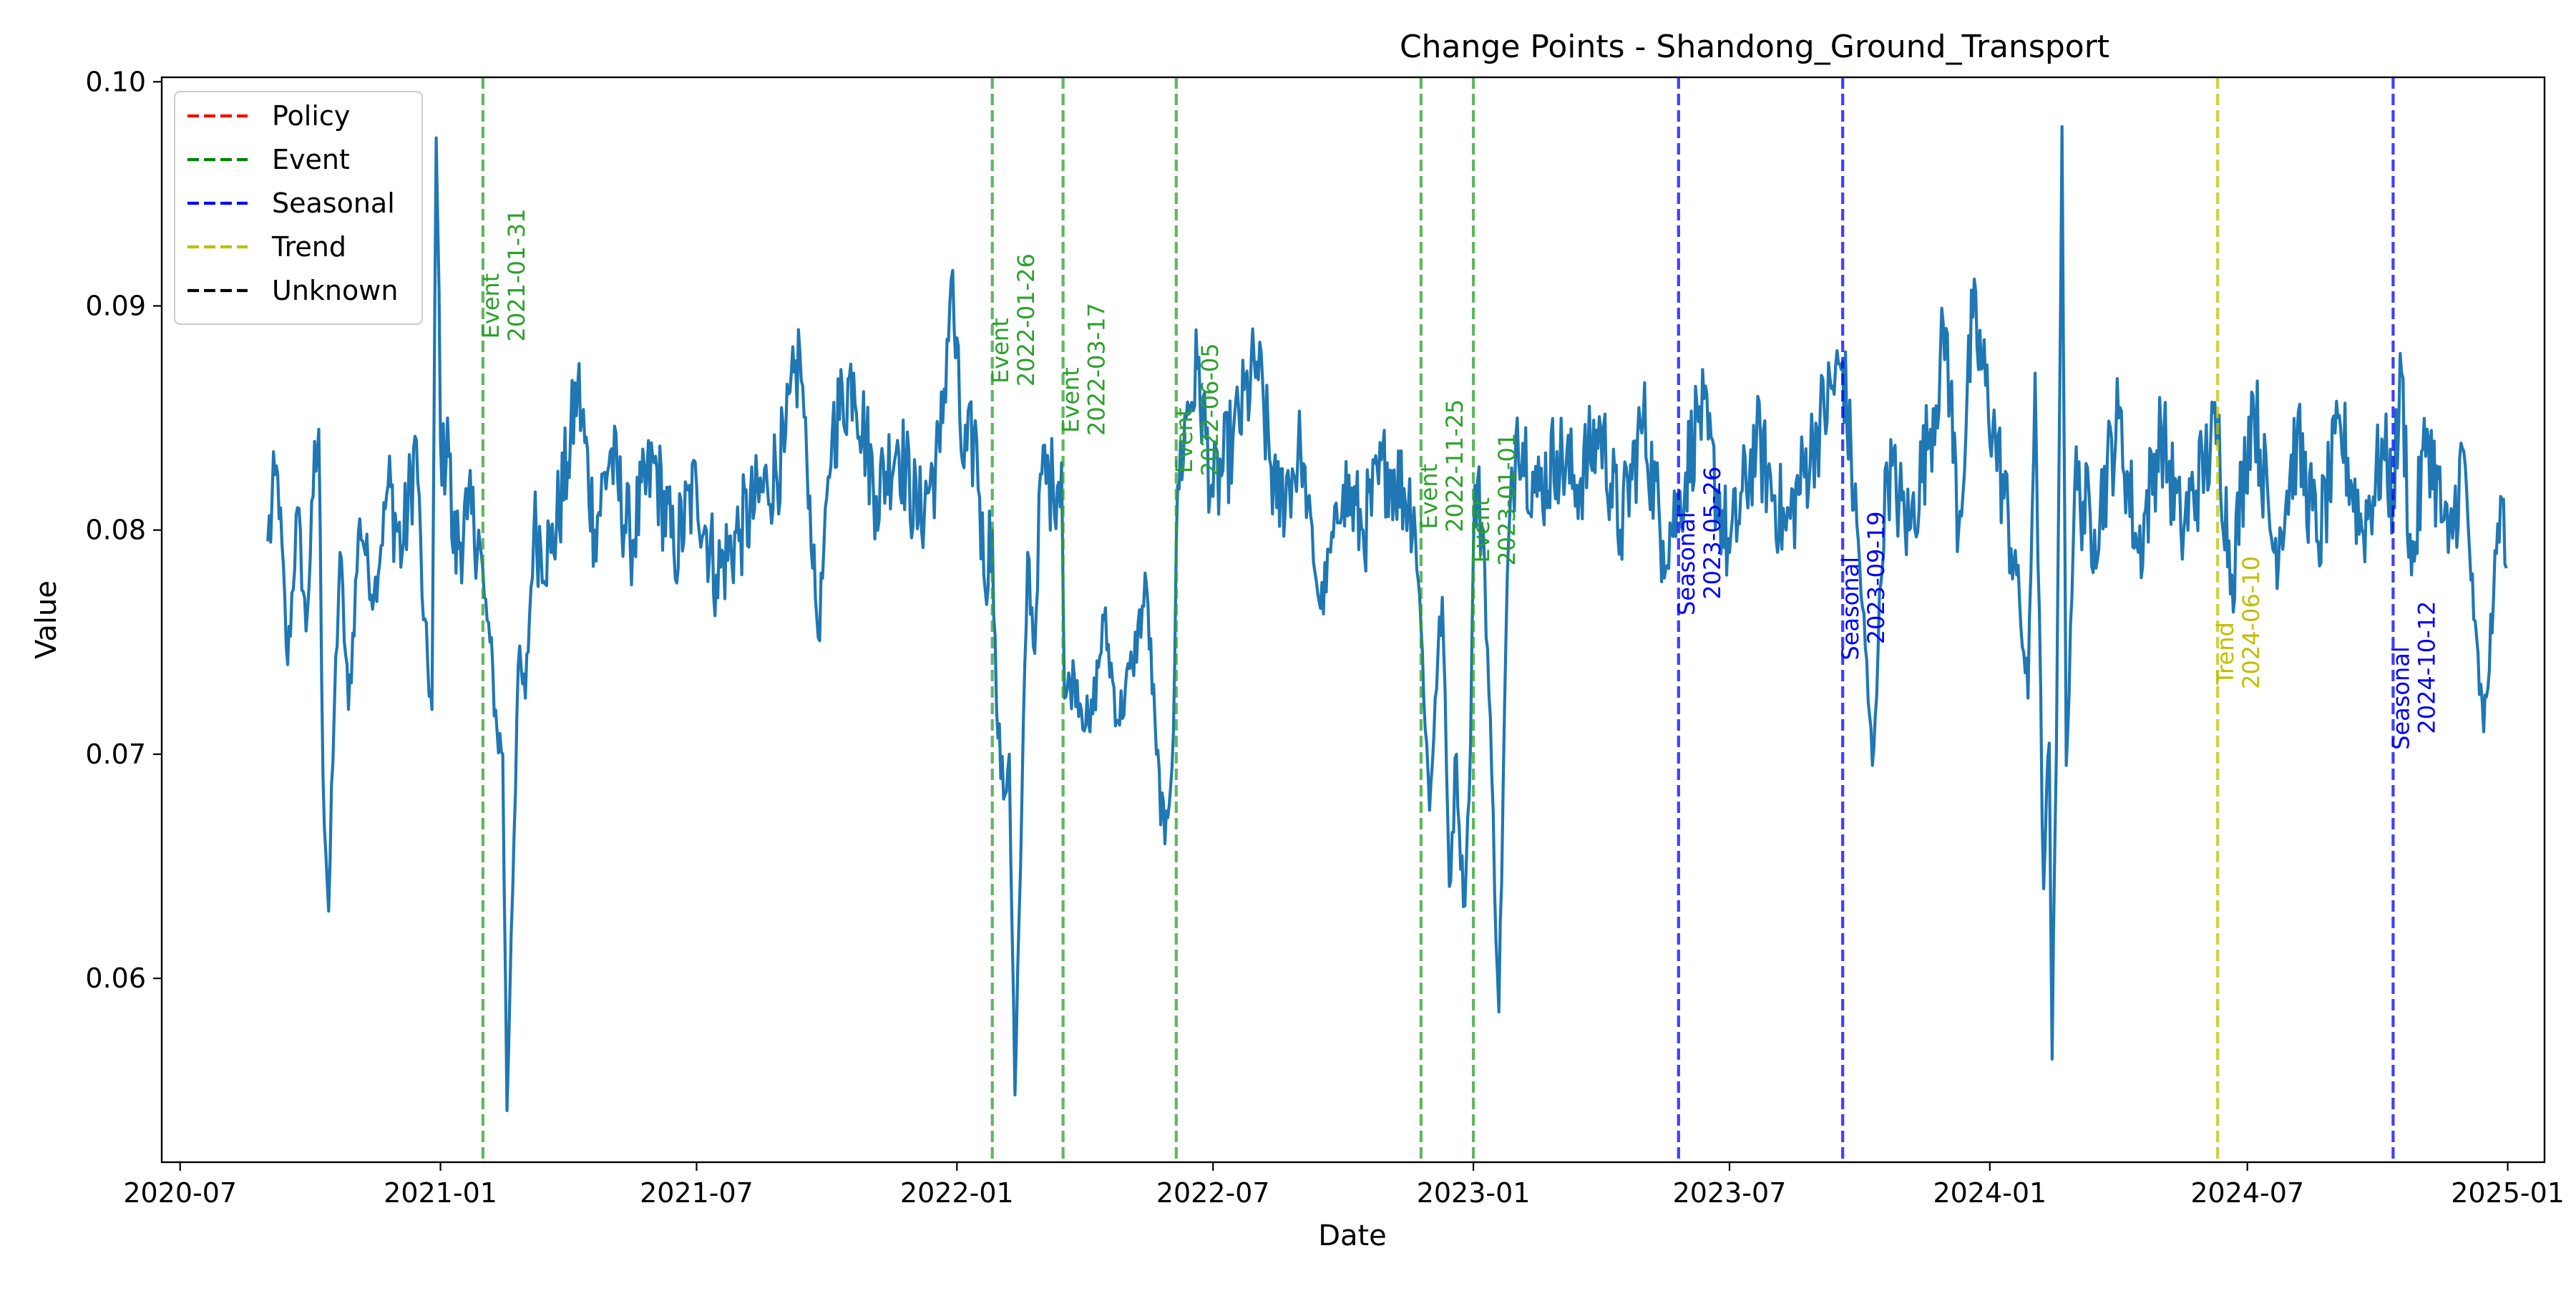 The width and height of the screenshot is (2576, 1291). Describe the element at coordinates (115, 978) in the screenshot. I see `y-tick-label: 0.06` at that location.